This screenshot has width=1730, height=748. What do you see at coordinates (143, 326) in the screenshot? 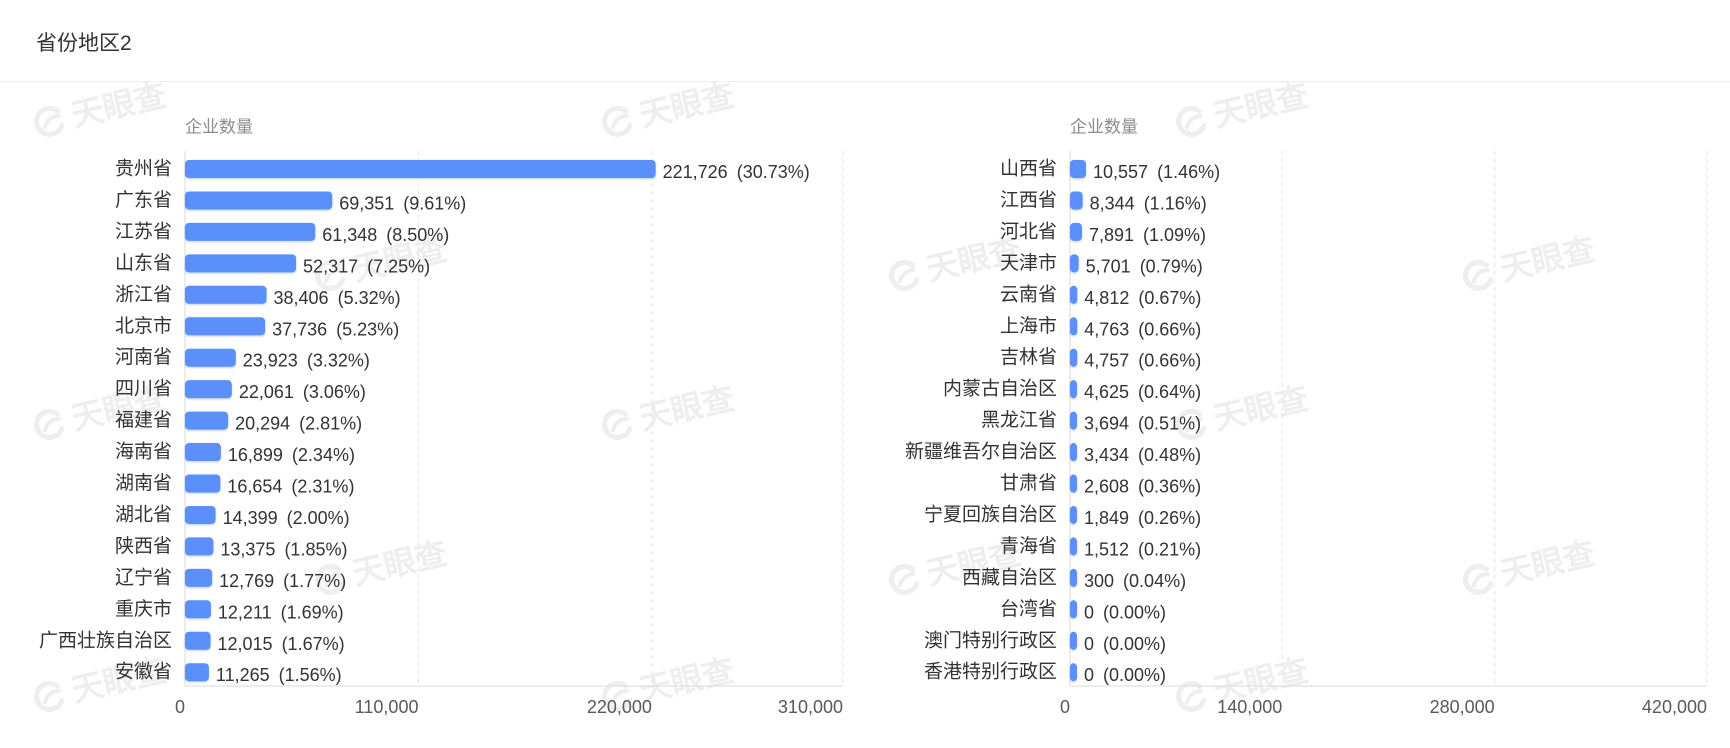
I see `province-label: 北京市` at bounding box center [143, 326].